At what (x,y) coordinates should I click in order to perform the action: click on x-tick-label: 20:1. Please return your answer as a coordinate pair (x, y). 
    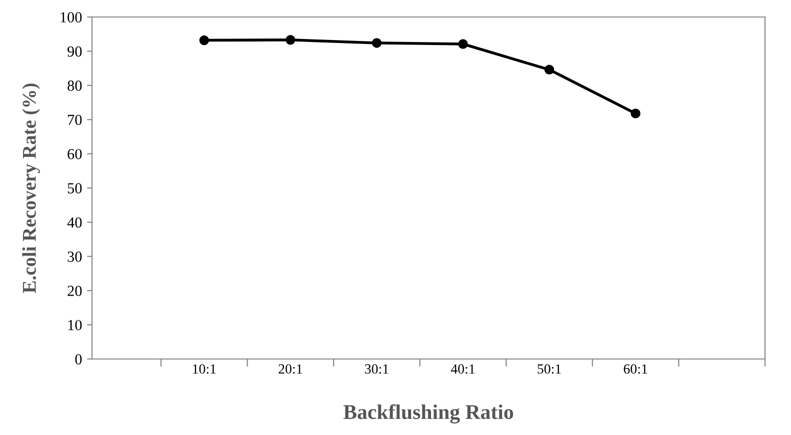
    Looking at the image, I should click on (290, 369).